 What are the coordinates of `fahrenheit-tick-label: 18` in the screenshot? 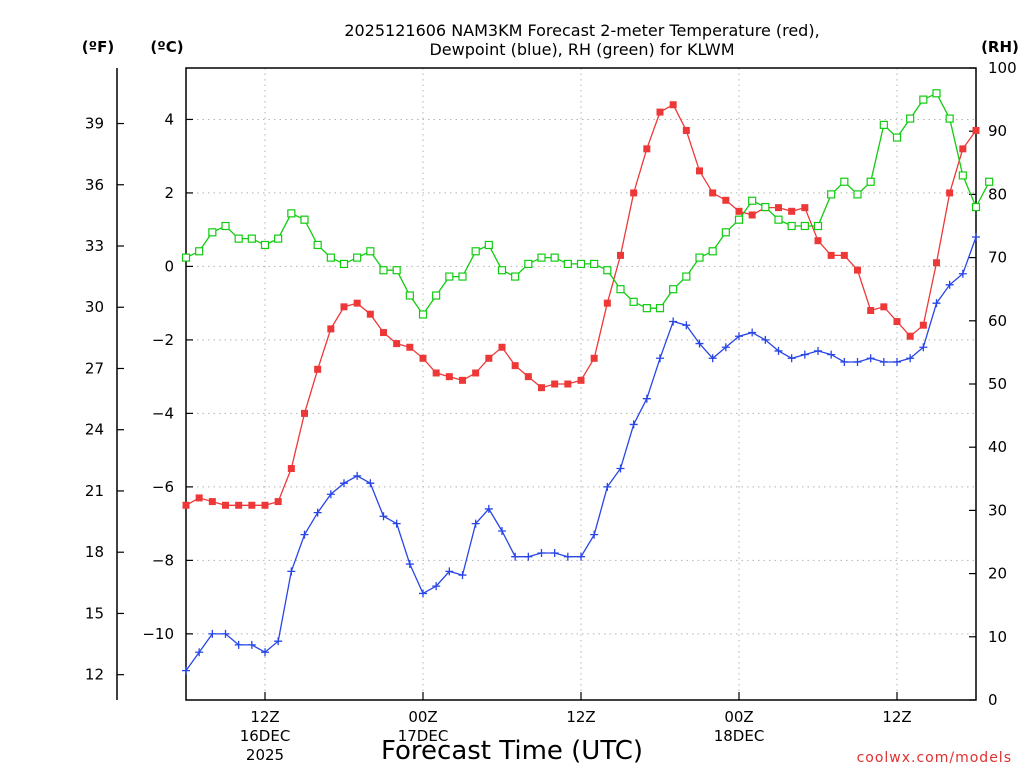 It's located at (94, 552).